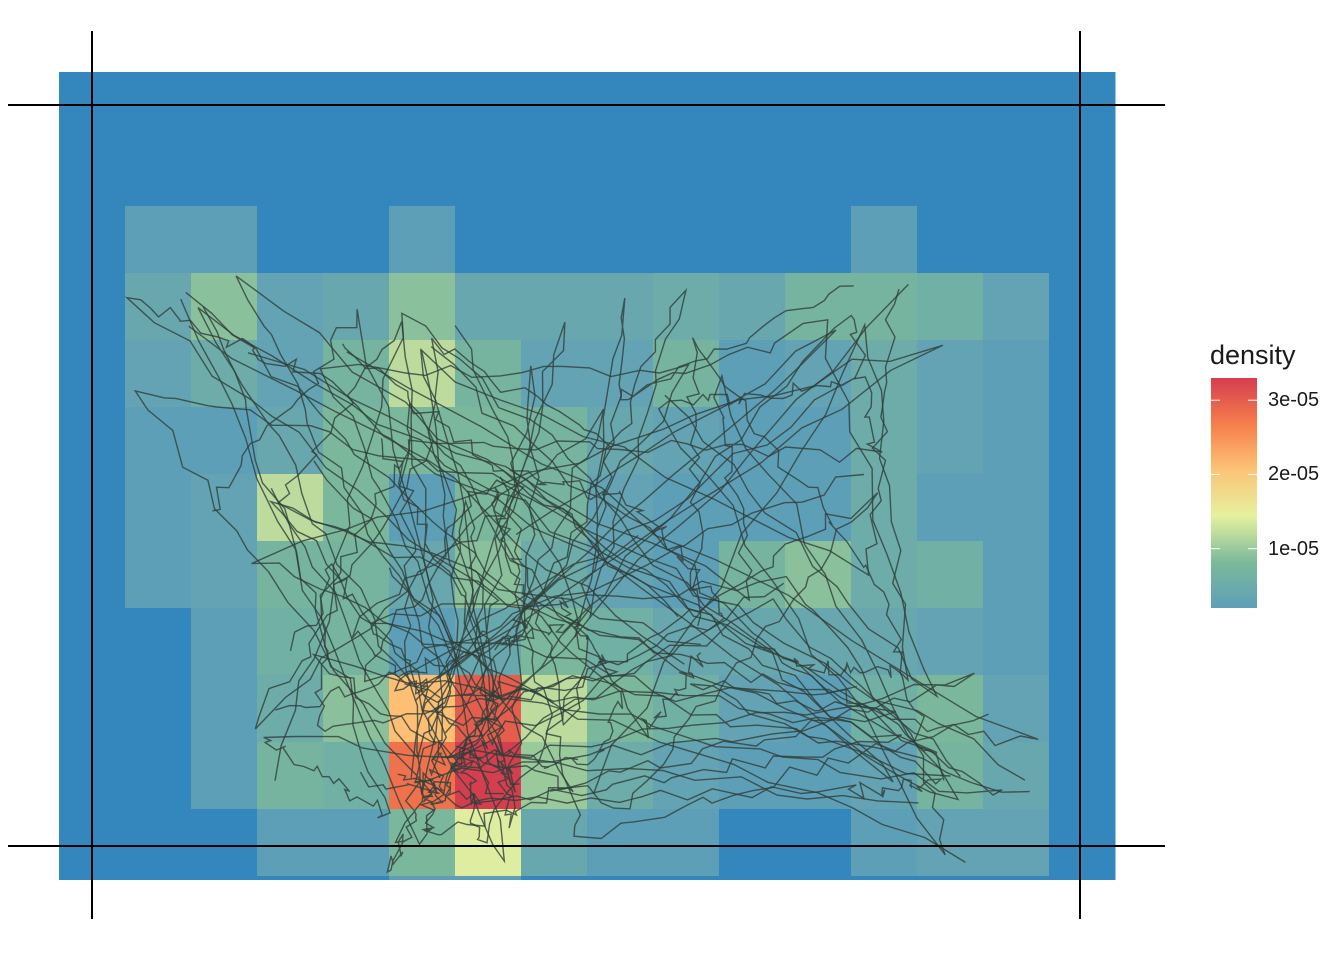 This screenshot has width=1344, height=960. Describe the element at coordinates (1234, 474) in the screenshot. I see `legend-ticks` at that location.